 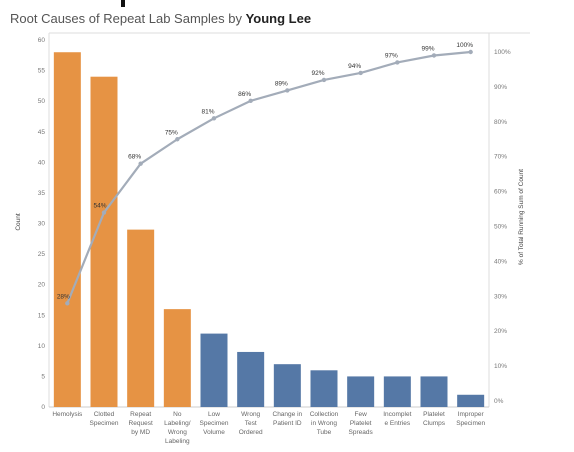 I want to click on y-tick-label: 15, so click(x=42, y=315).